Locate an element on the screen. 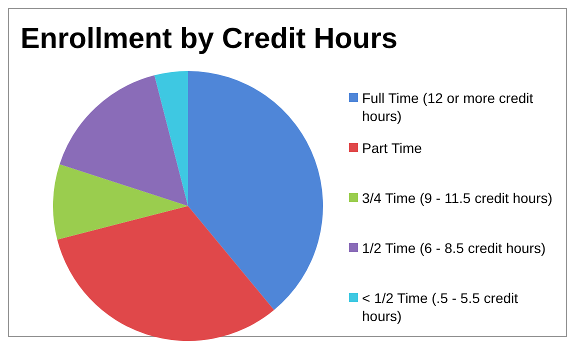  legend-label: < 1/2 Time (.5 - 5.5 credit hours) is located at coordinates (440, 307).